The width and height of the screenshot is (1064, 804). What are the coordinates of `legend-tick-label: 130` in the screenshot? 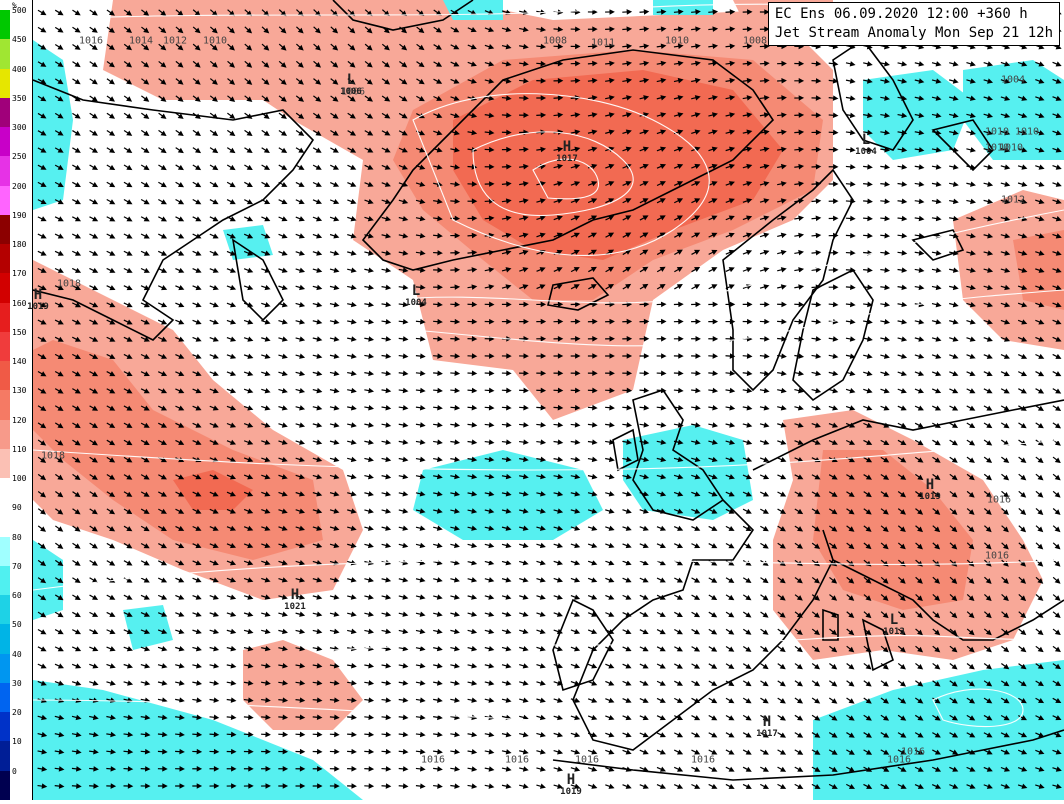 It's located at (19, 391).